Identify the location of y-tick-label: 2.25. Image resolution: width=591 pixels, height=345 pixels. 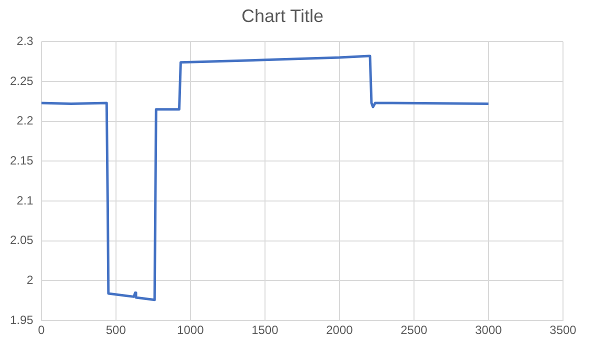
(22, 81).